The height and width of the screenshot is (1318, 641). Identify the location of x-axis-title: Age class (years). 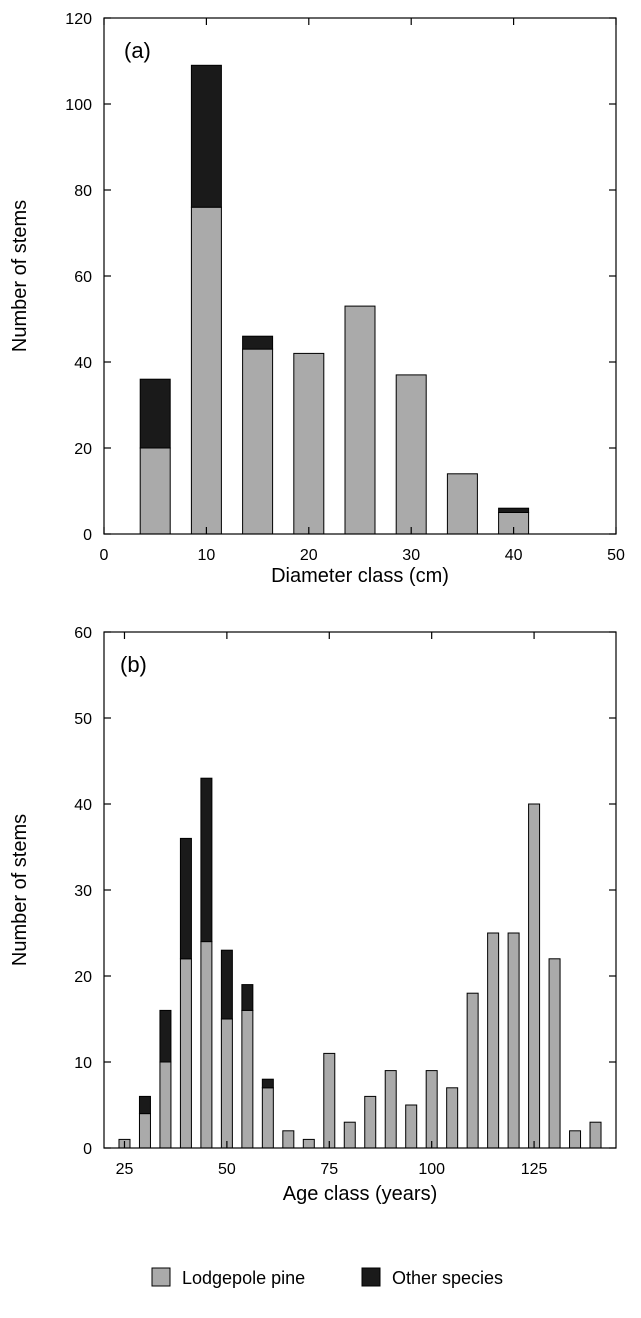
(360, 1194).